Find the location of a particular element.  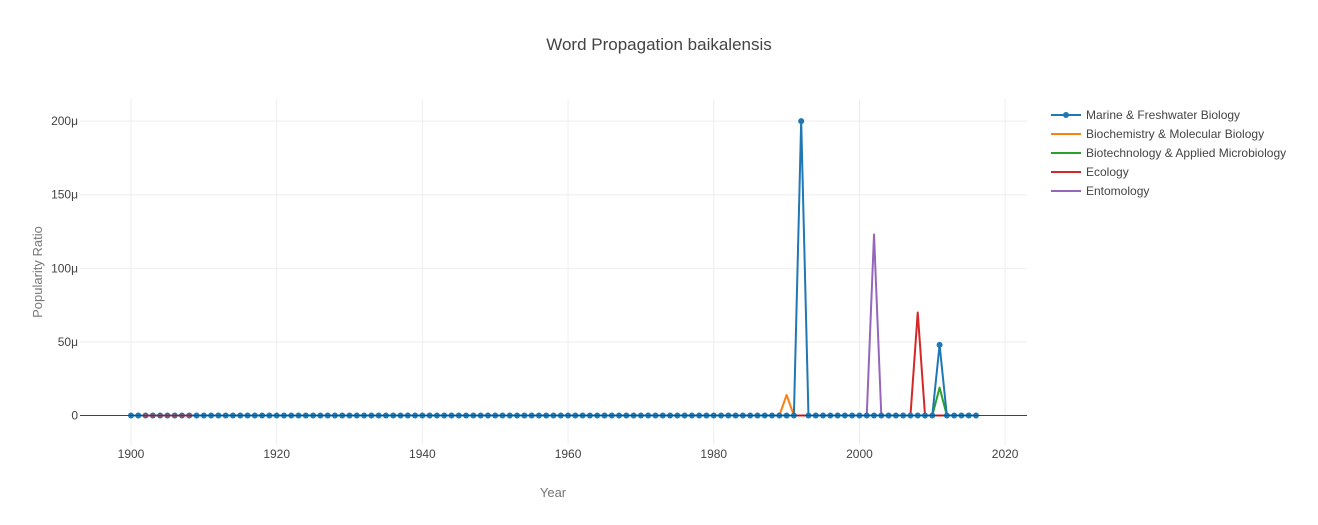

y-tick-label: 0 is located at coordinates (74, 416).